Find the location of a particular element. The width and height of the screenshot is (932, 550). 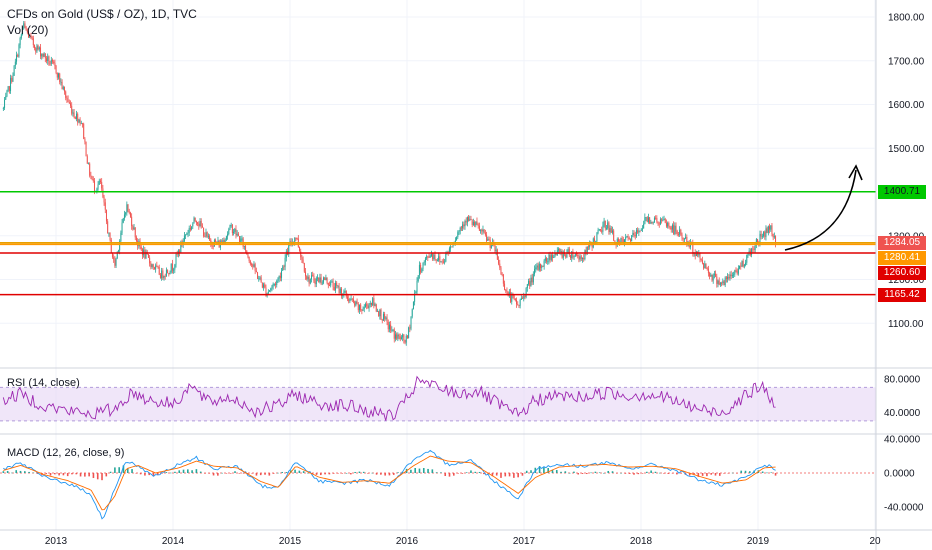

rsi-label: RSI (14, close) is located at coordinates (43, 383).